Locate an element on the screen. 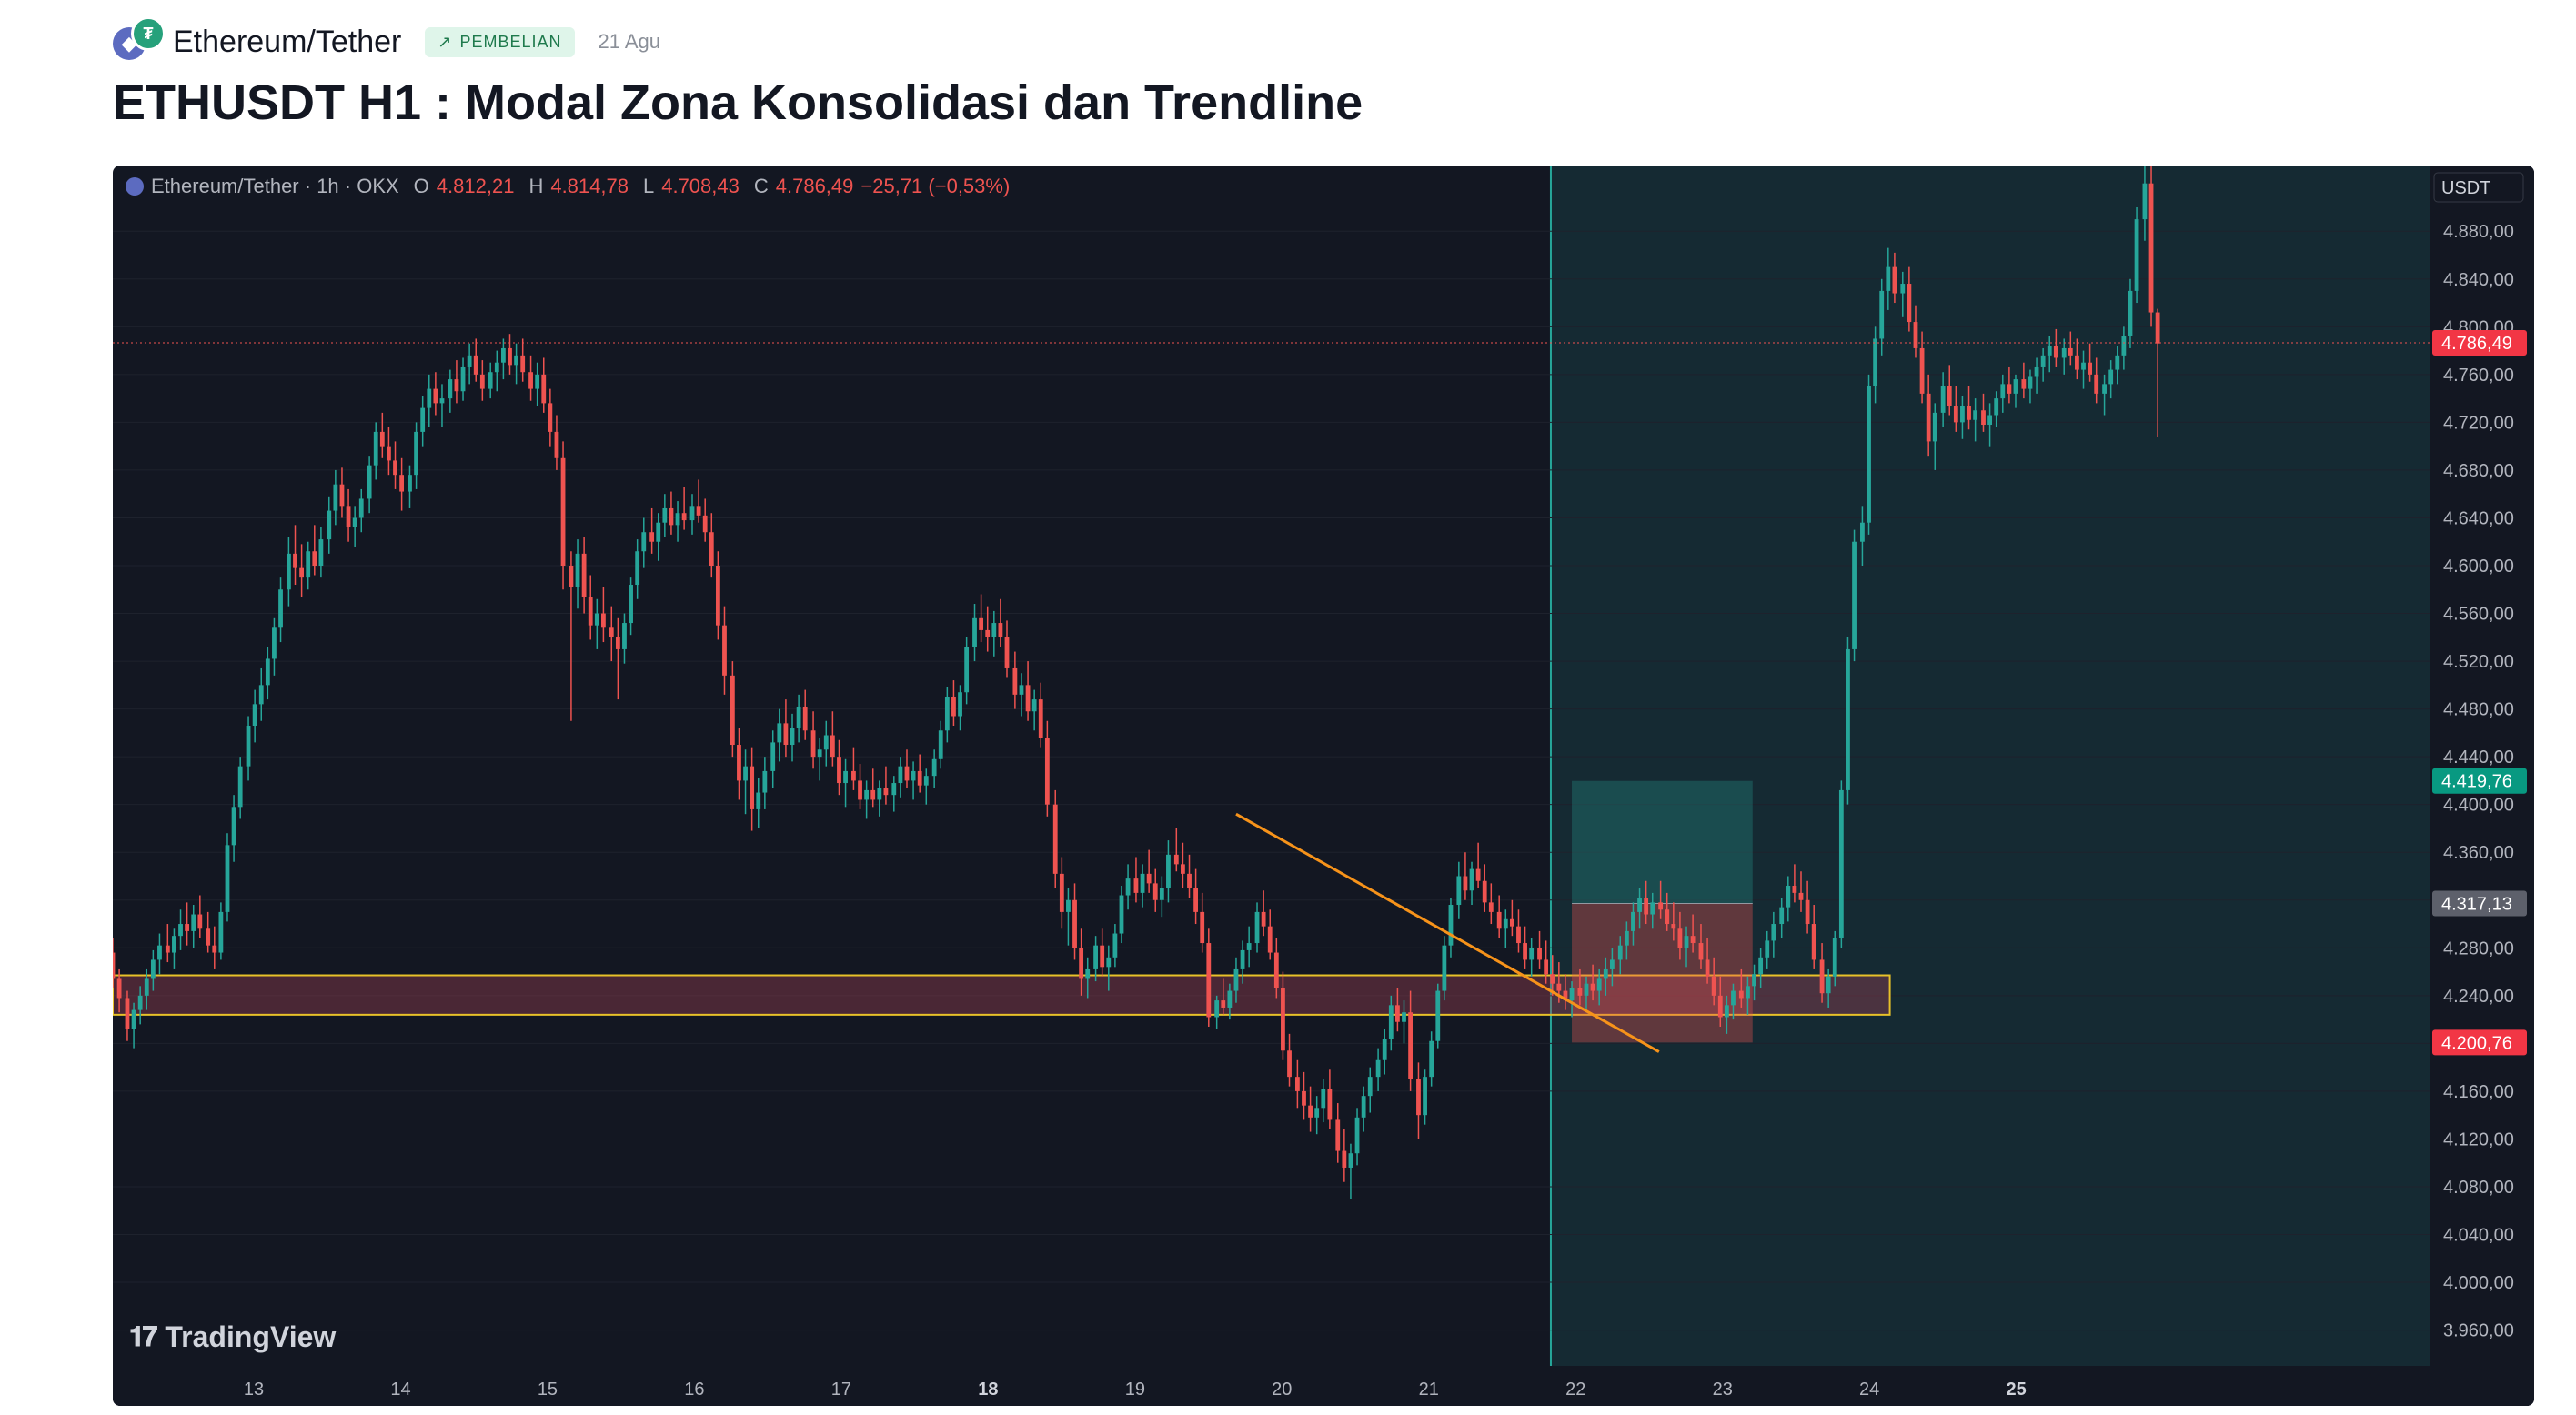  y-tick-label: 4.760,00 is located at coordinates (2478, 376).